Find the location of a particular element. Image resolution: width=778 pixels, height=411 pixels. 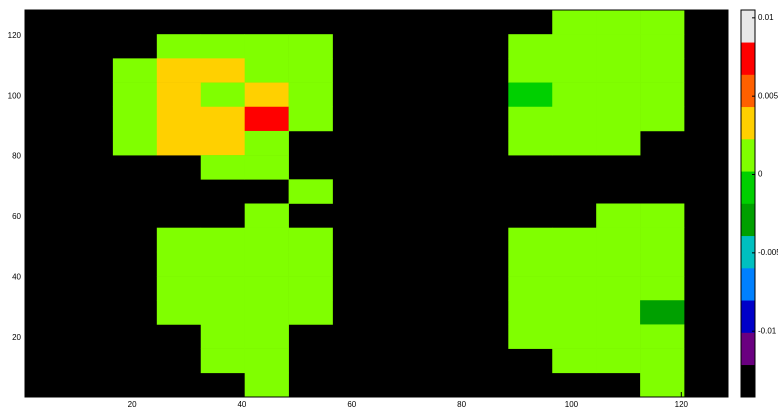

x-tick-label: 60 is located at coordinates (351, 404).